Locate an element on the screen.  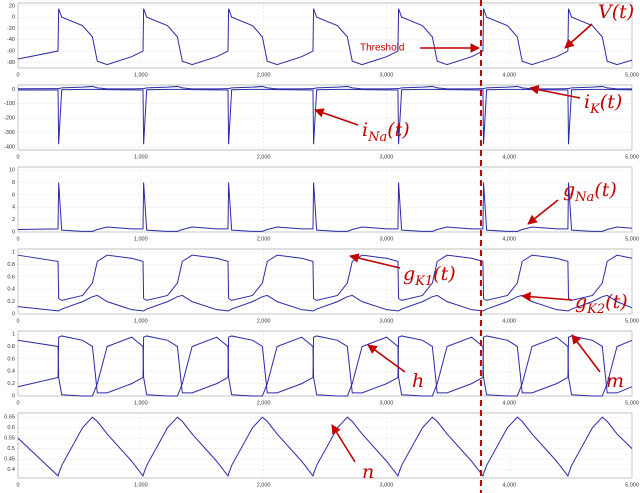
annotation-text: V is located at coordinates (606, 12).